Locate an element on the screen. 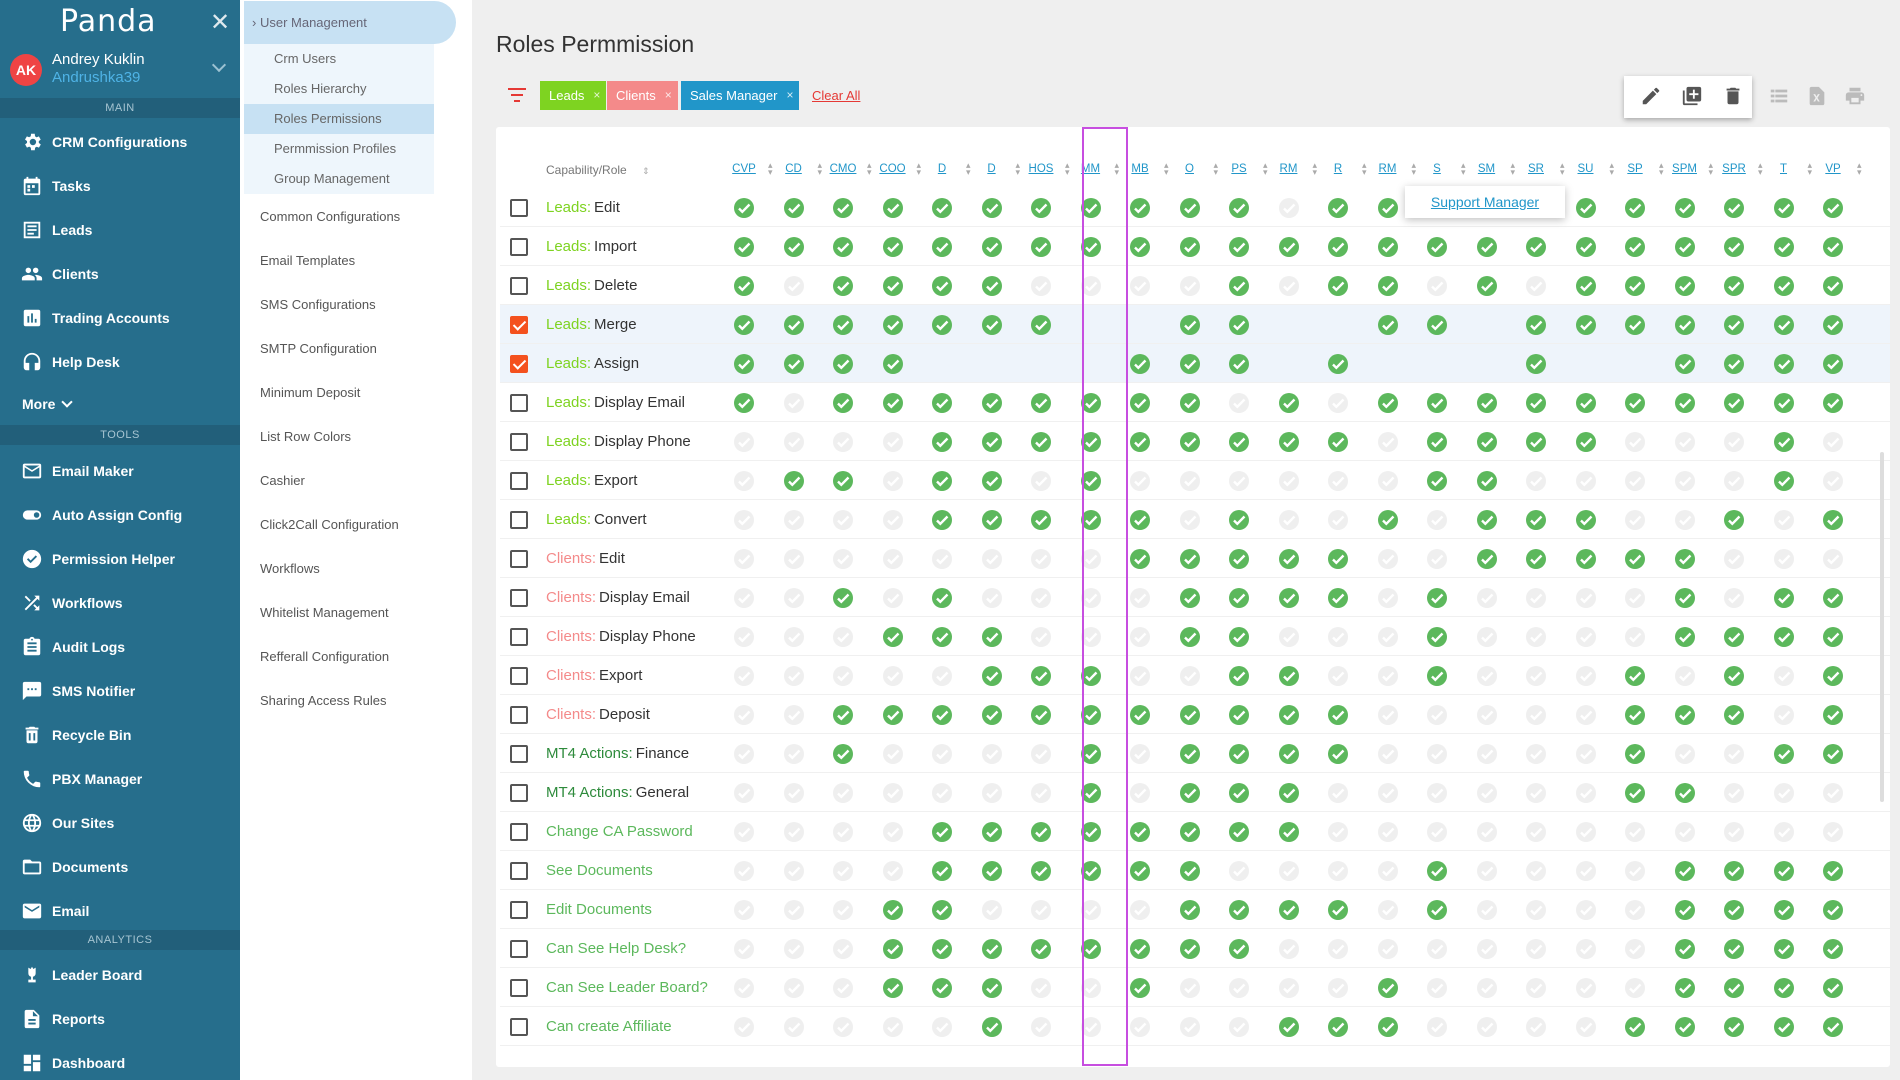  column-header-mm: MM is located at coordinates (1090, 169).